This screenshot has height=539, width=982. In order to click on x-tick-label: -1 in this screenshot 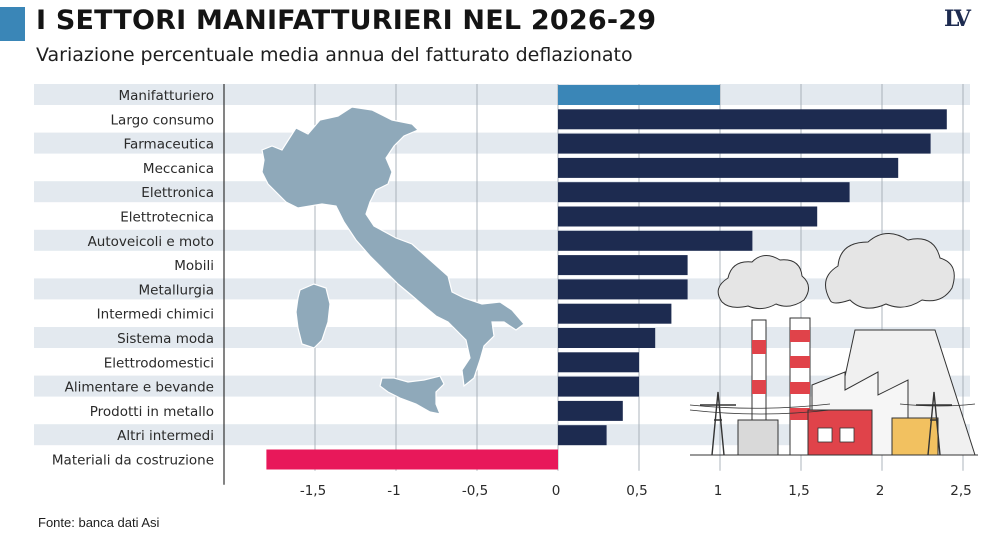, I will do `click(393, 491)`.